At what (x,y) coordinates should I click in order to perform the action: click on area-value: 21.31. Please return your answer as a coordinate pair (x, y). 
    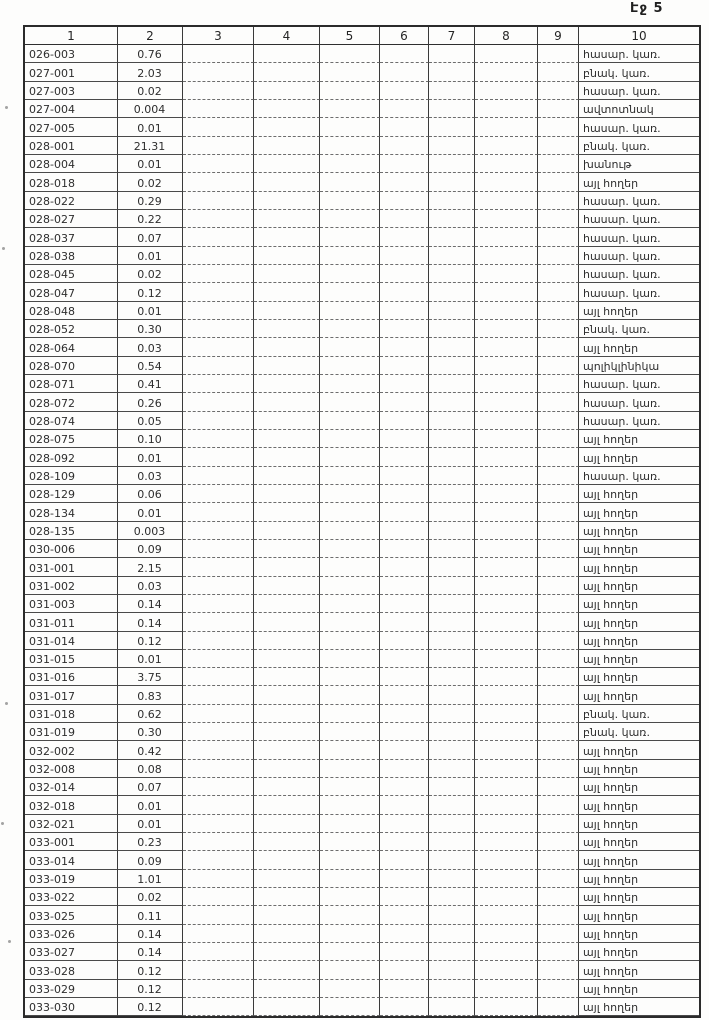
    Looking at the image, I should click on (150, 145).